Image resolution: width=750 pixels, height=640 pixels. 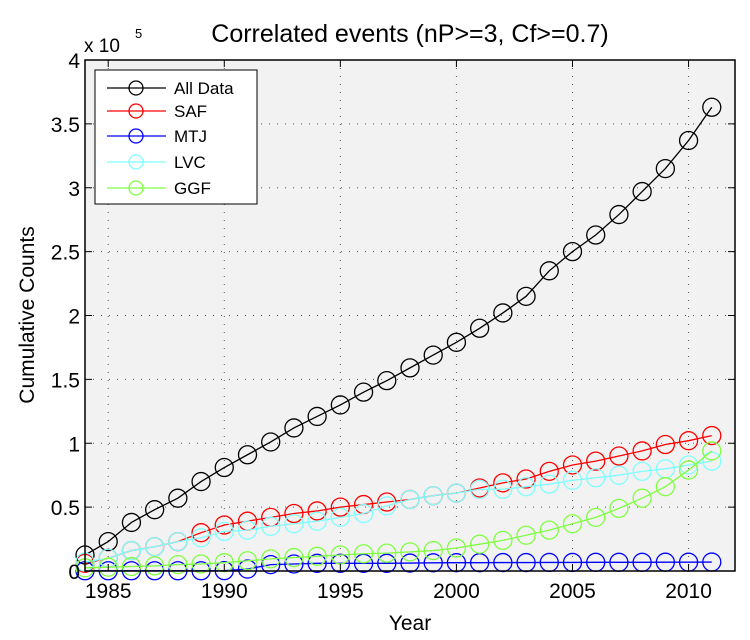 I want to click on legend-item: GGF, so click(x=159, y=188).